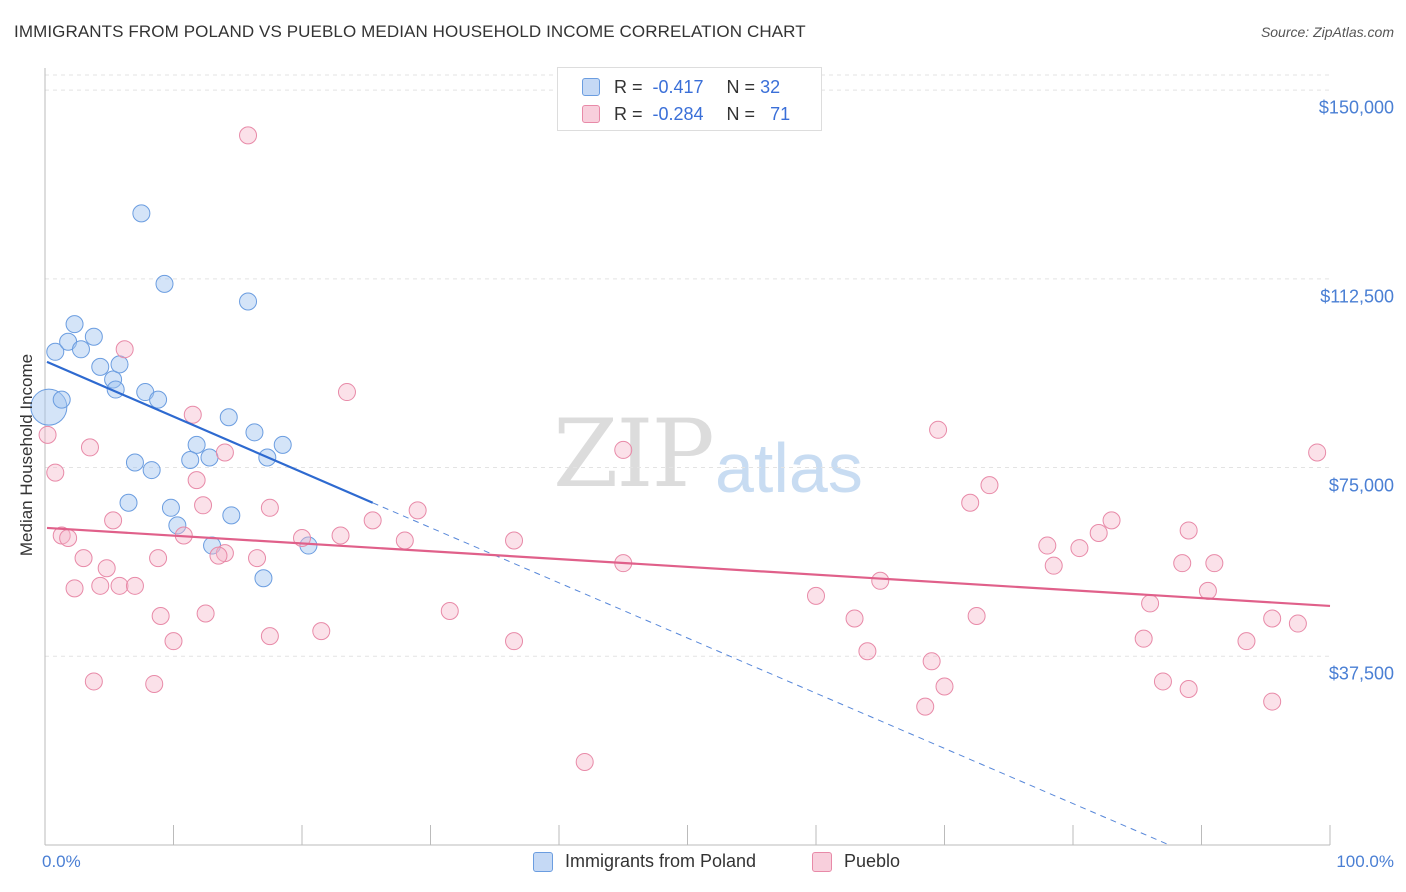  Describe the element at coordinates (661, 861) in the screenshot. I see `bottom-legend-label-poland: Immigrants from Poland` at that location.